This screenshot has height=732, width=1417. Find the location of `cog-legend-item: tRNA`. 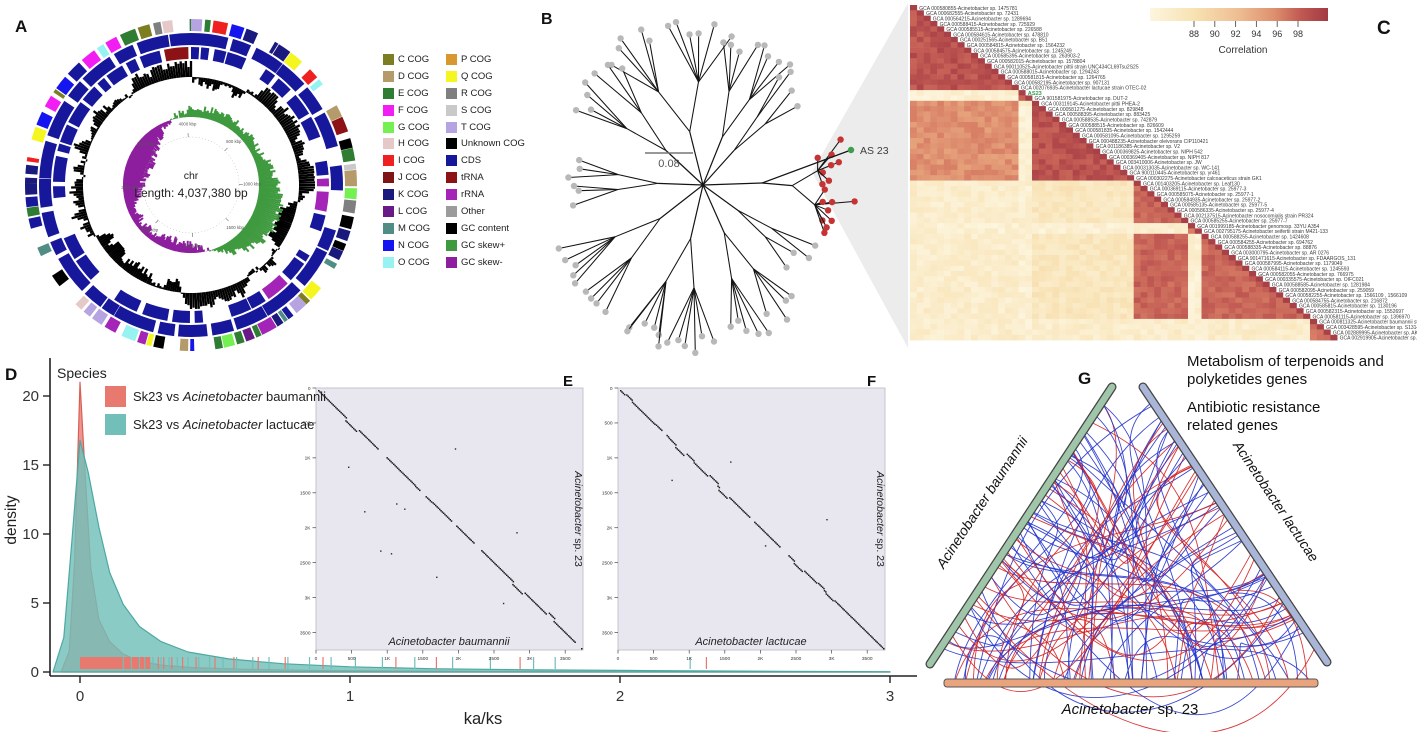

cog-legend-item: tRNA is located at coordinates (485, 178).